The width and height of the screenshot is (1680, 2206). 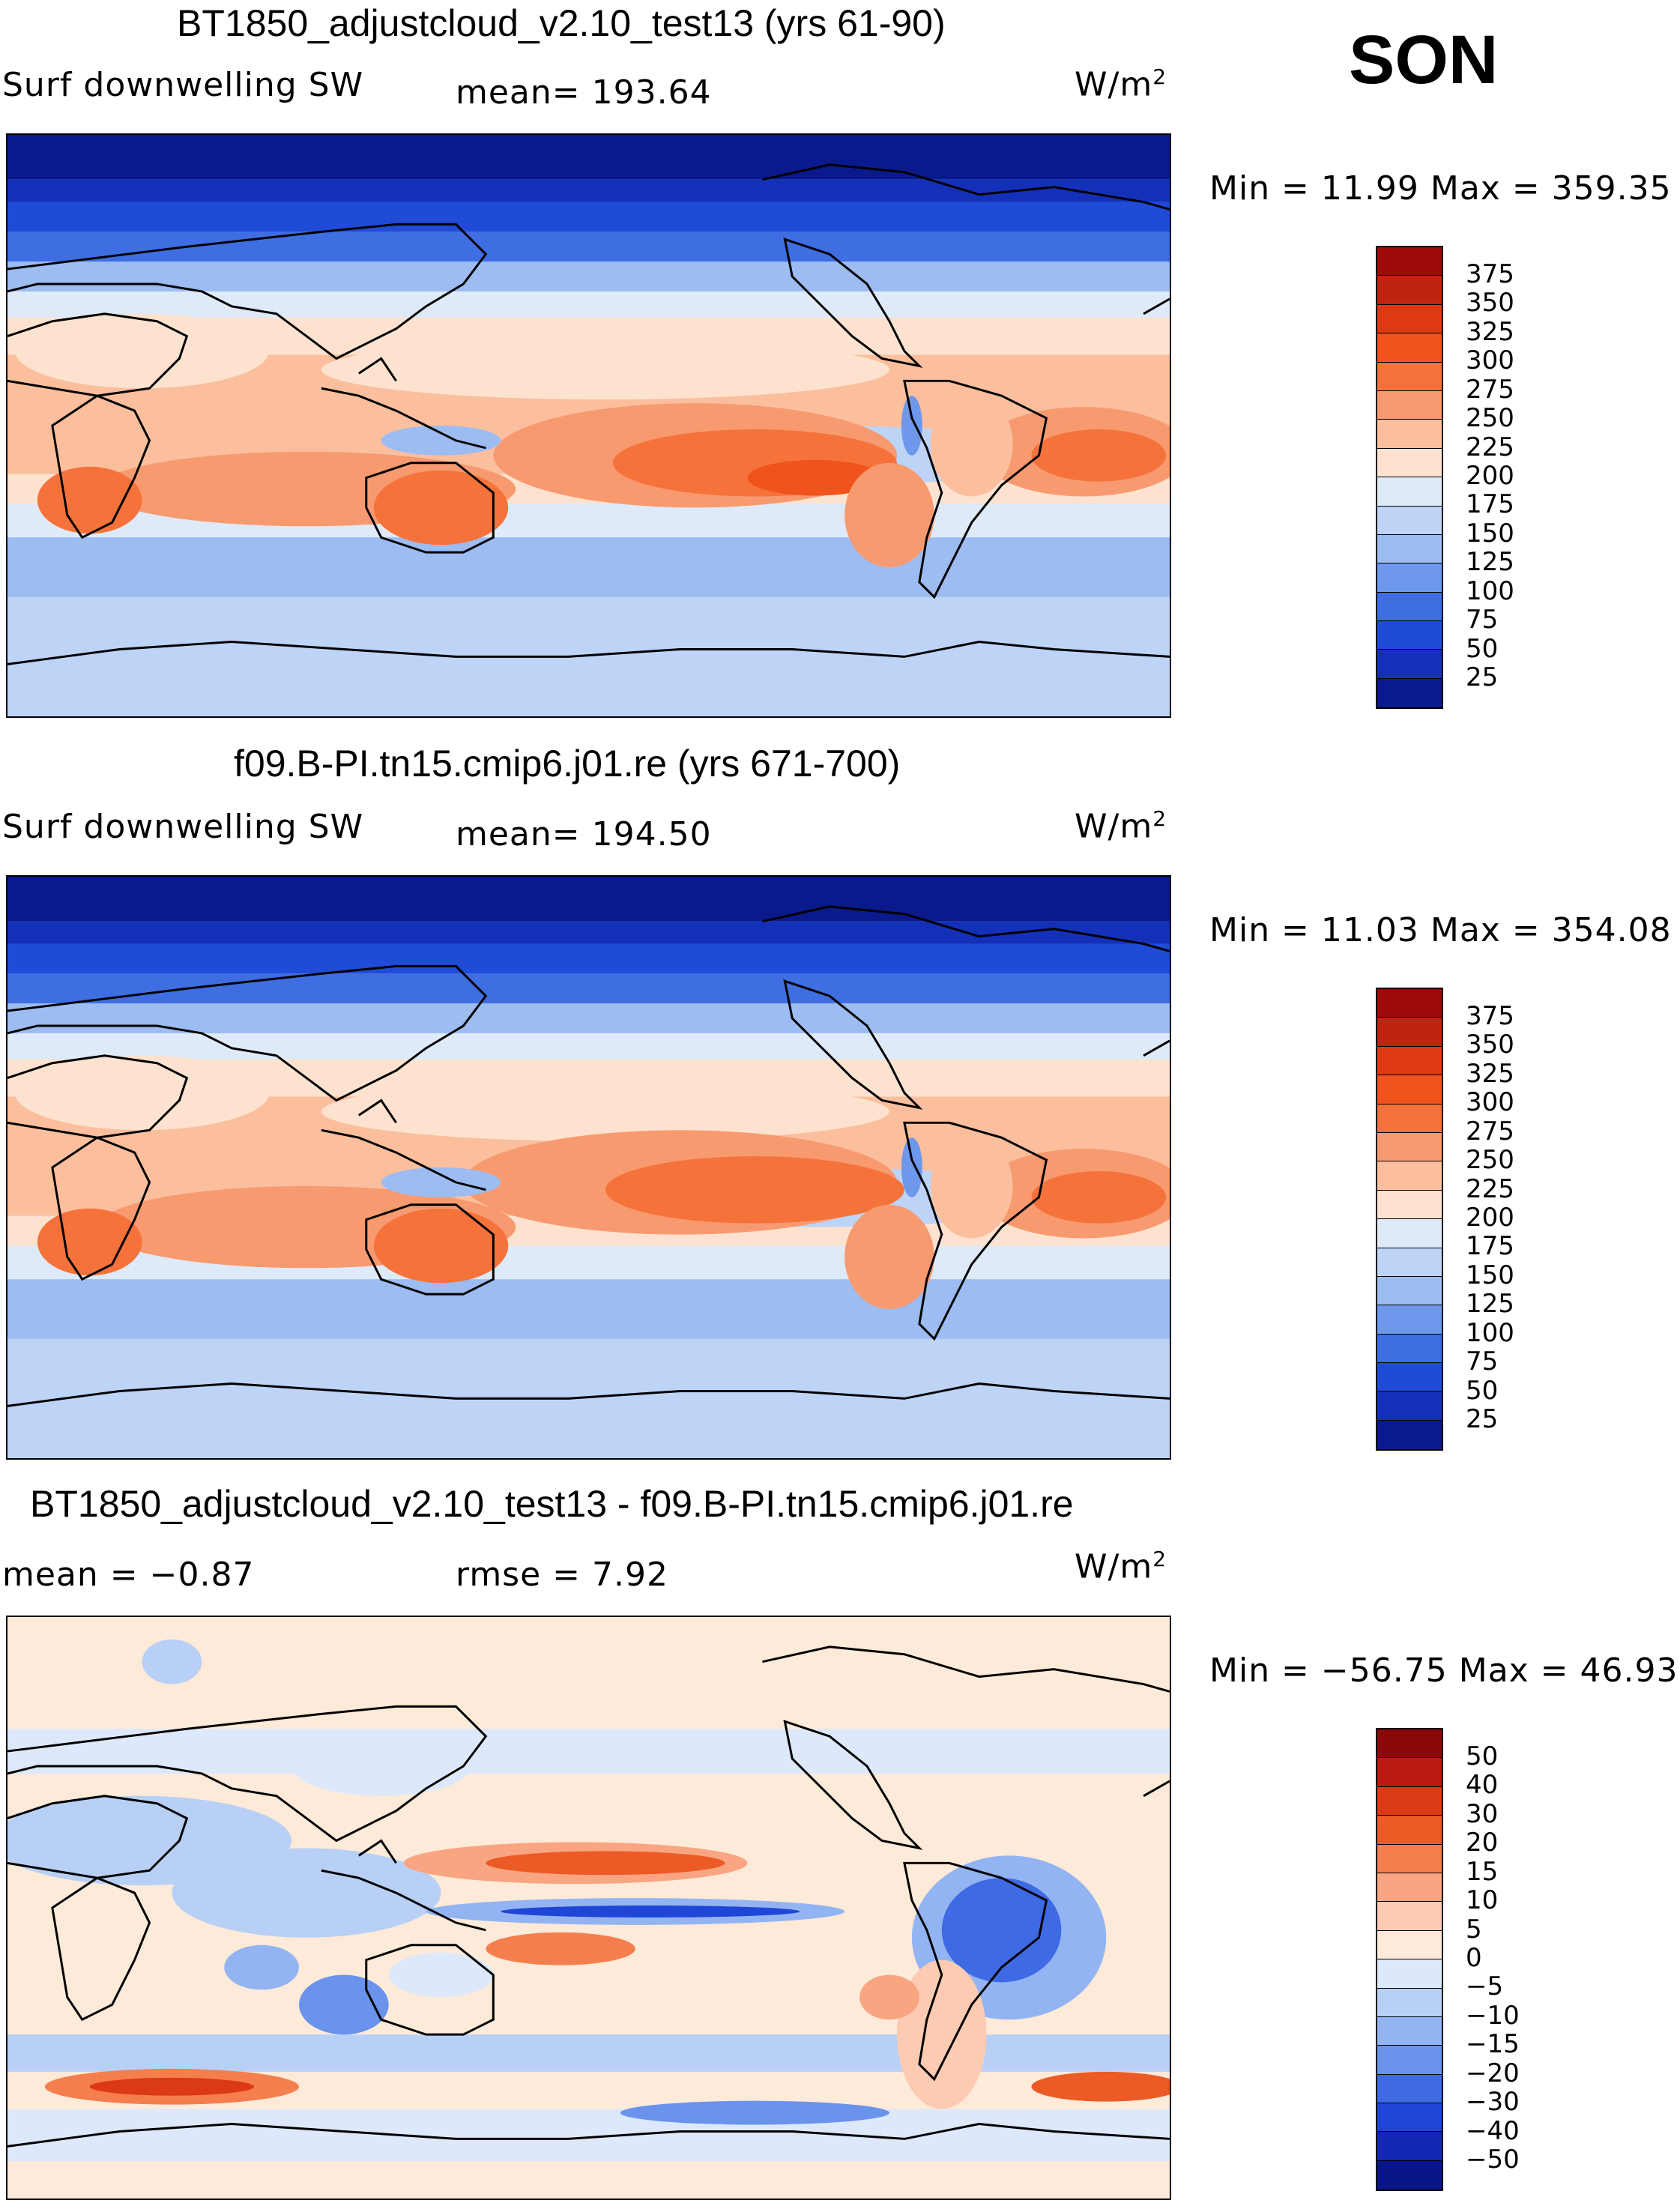 I want to click on panel3-minmax: Min = −56.75 Max = 46.93, so click(x=1444, y=1671).